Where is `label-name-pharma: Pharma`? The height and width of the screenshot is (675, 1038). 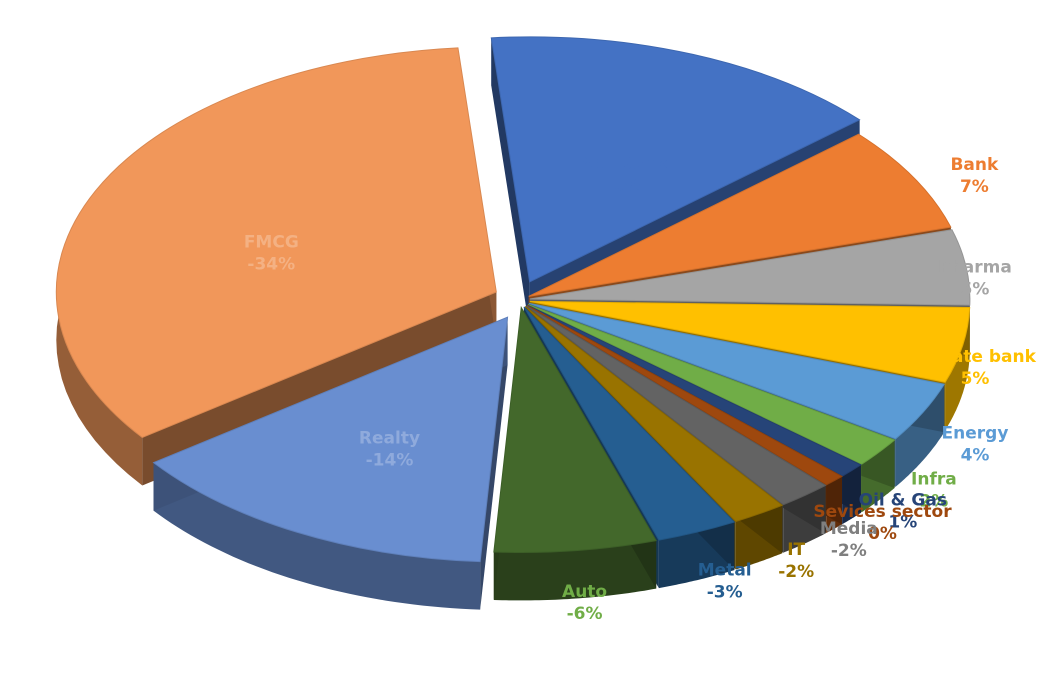 label-name-pharma: Pharma is located at coordinates (975, 267).